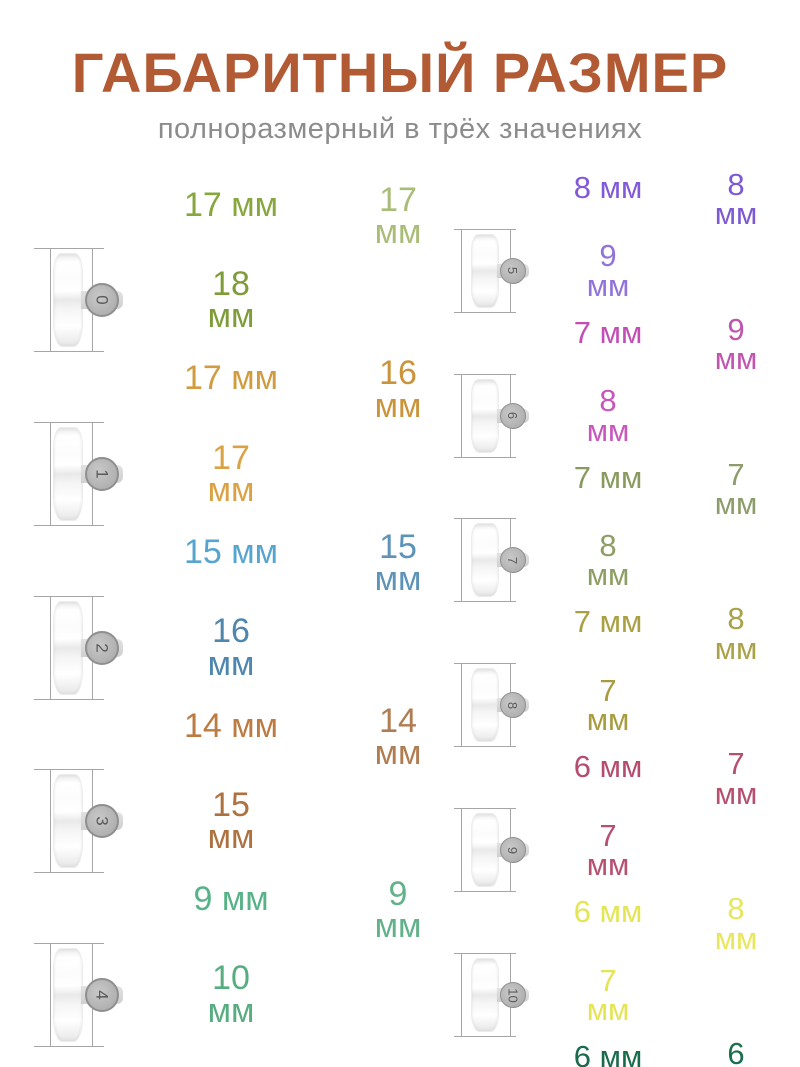 Image resolution: width=800 pixels, height=1067 pixels. Describe the element at coordinates (231, 821) in the screenshot. I see `tip-right-size-label: 15 мм` at that location.